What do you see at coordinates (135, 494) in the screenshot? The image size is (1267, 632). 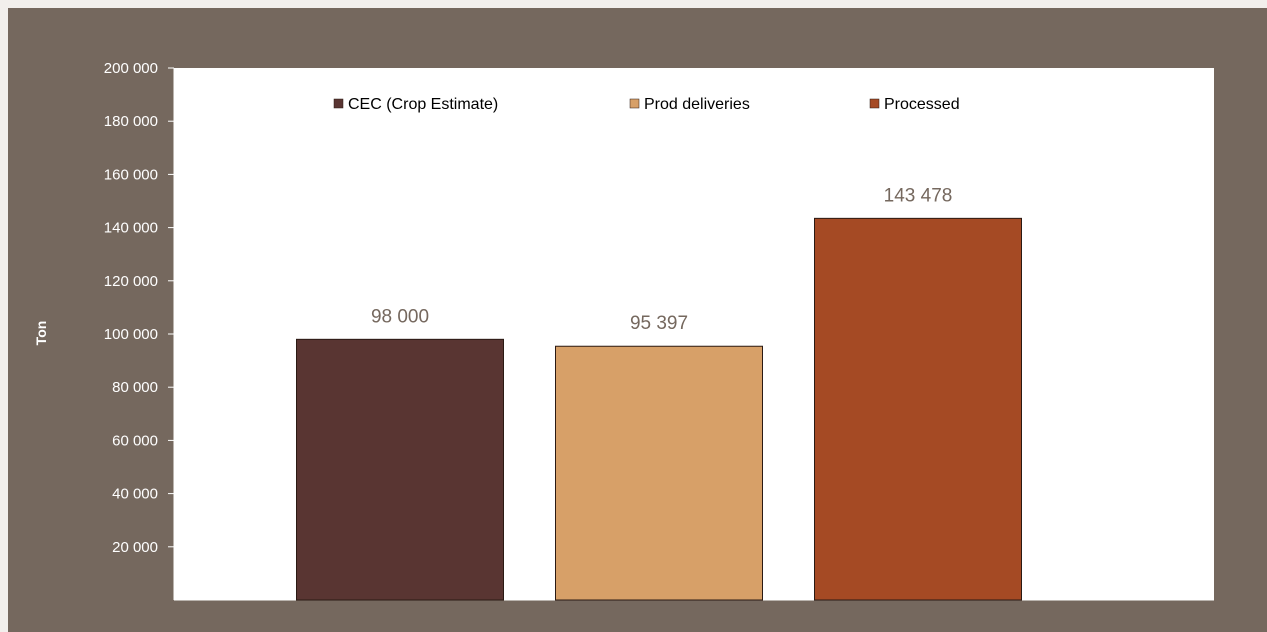 I see `y-tick-label: 40 000` at bounding box center [135, 494].